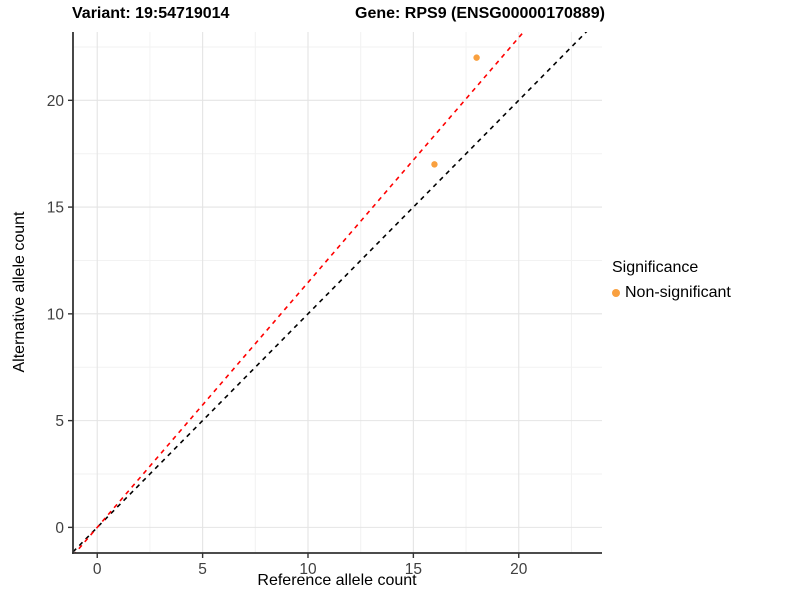 Image resolution: width=800 pixels, height=600 pixels. What do you see at coordinates (337, 580) in the screenshot?
I see `x-axis-title: Reference allele count` at bounding box center [337, 580].